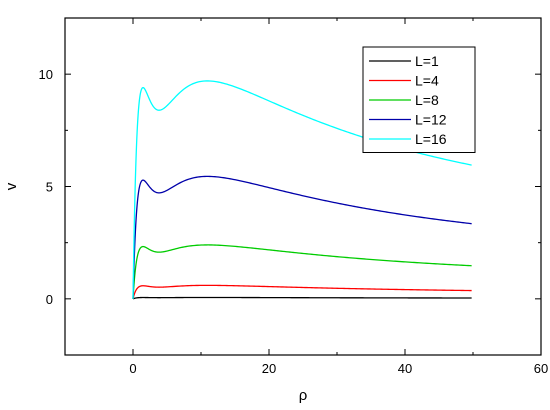 The width and height of the screenshot is (550, 410). What do you see at coordinates (427, 100) in the screenshot?
I see `legend-label: L=8` at bounding box center [427, 100].